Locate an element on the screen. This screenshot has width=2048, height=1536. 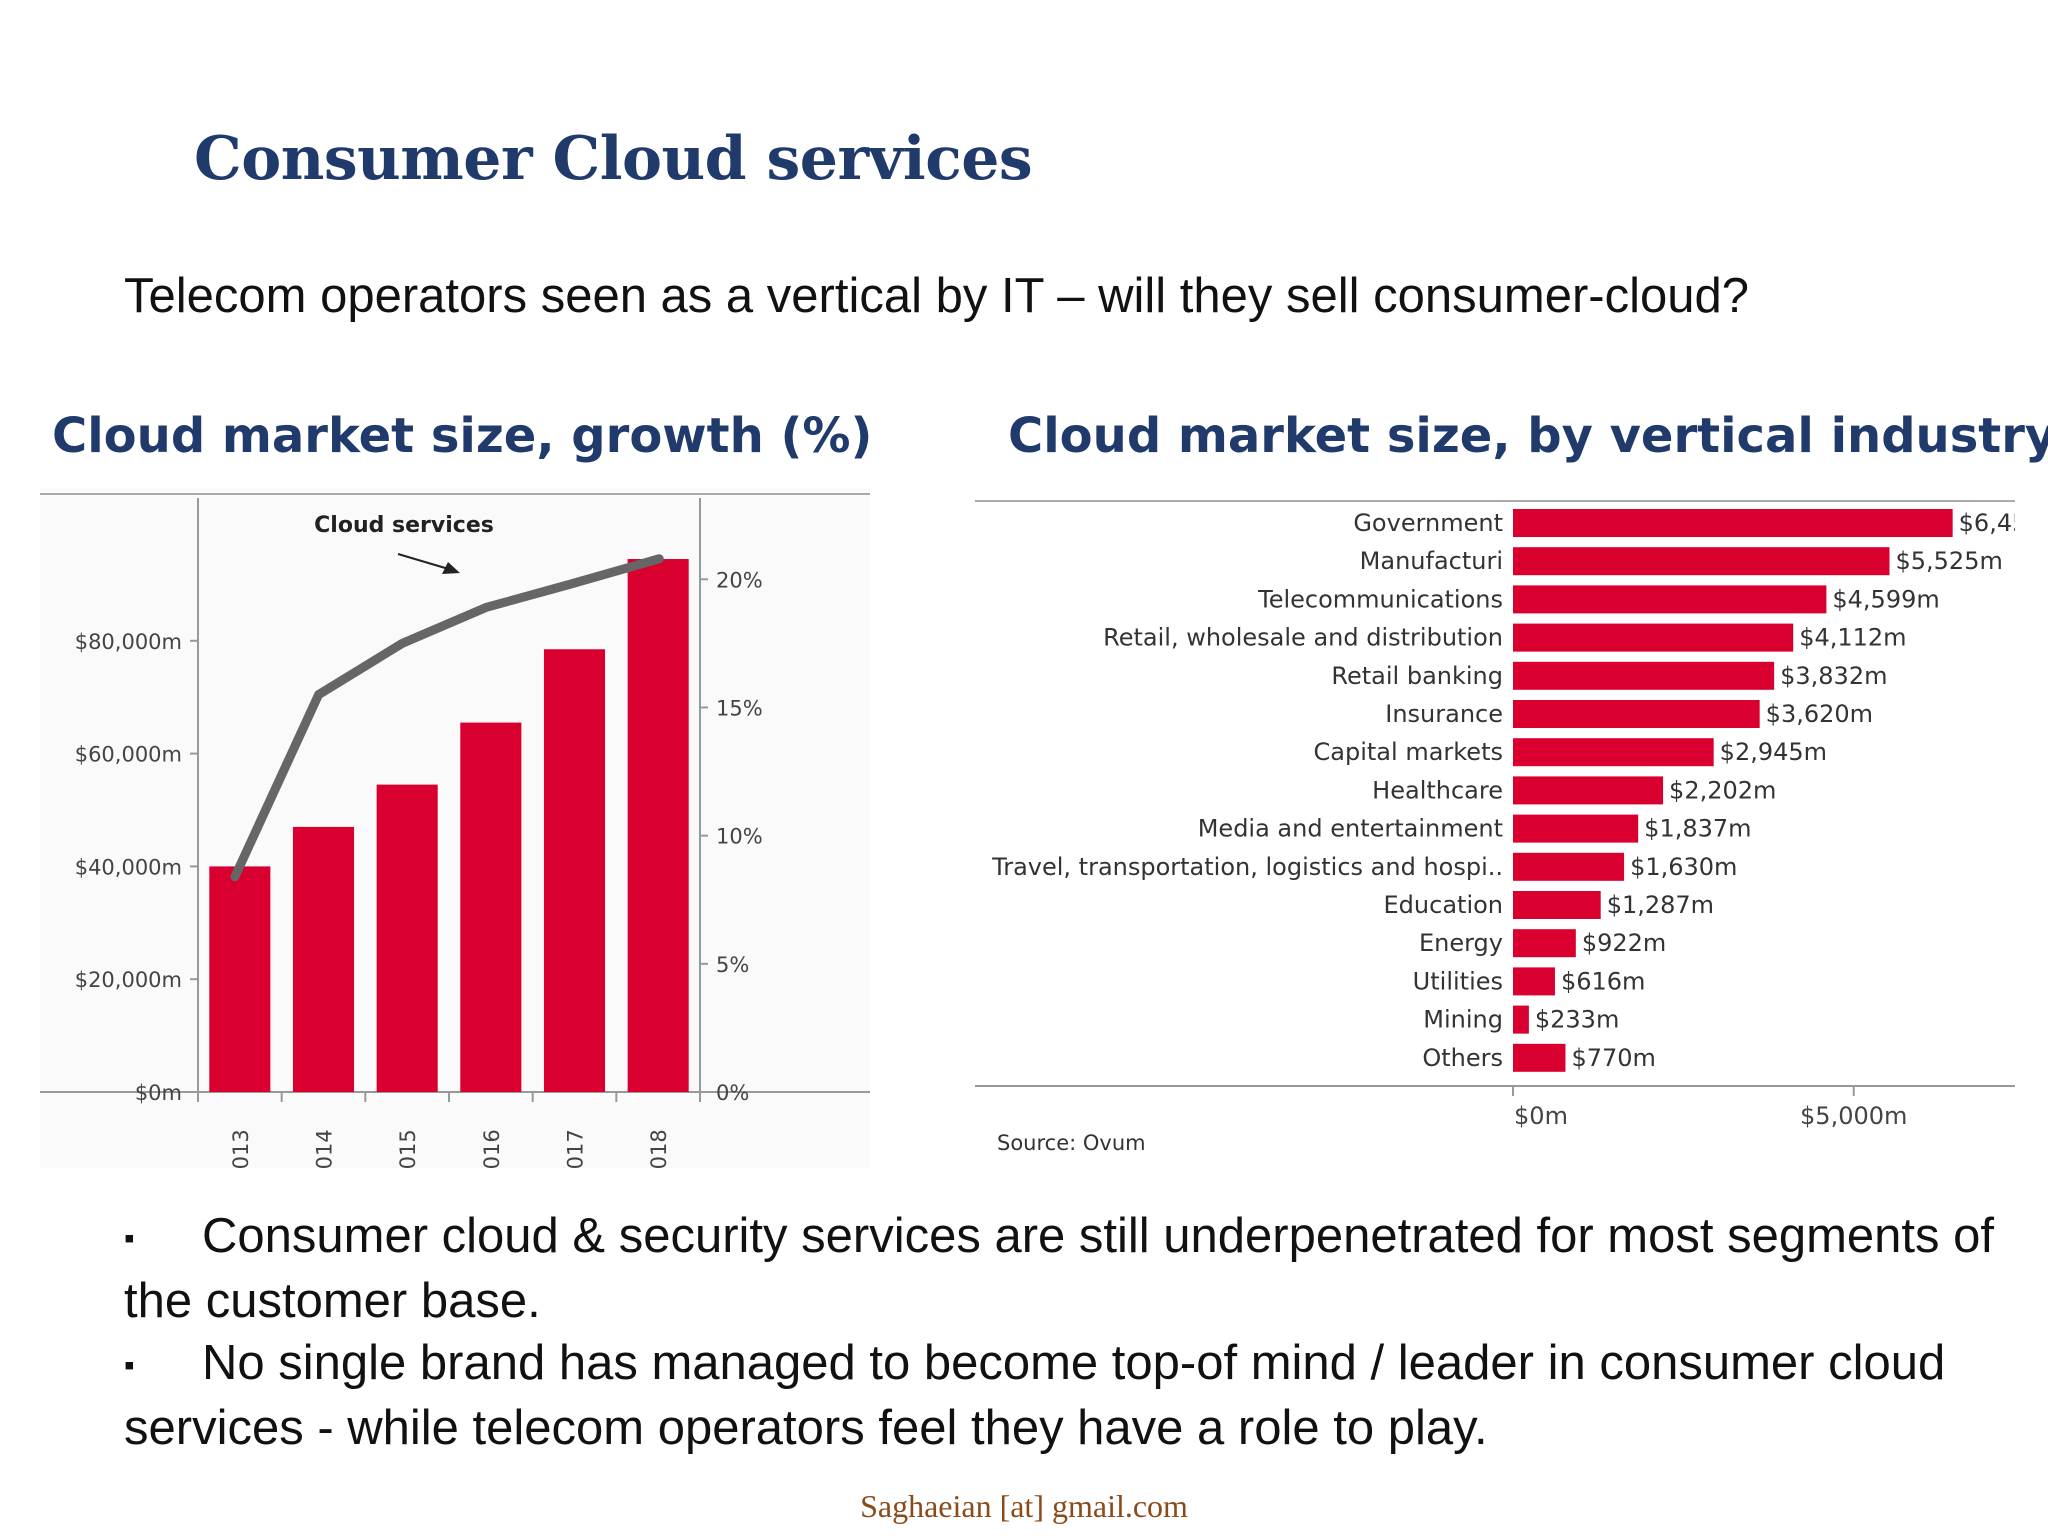
value-label: $4,599m is located at coordinates (1885, 599).